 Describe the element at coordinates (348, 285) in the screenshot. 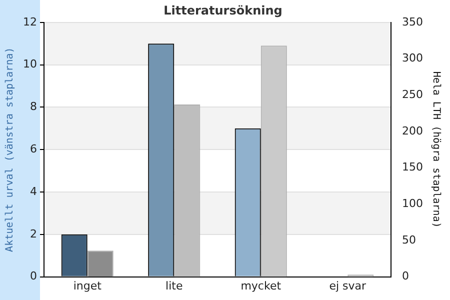

I see `x-tick-label: ej svar` at that location.